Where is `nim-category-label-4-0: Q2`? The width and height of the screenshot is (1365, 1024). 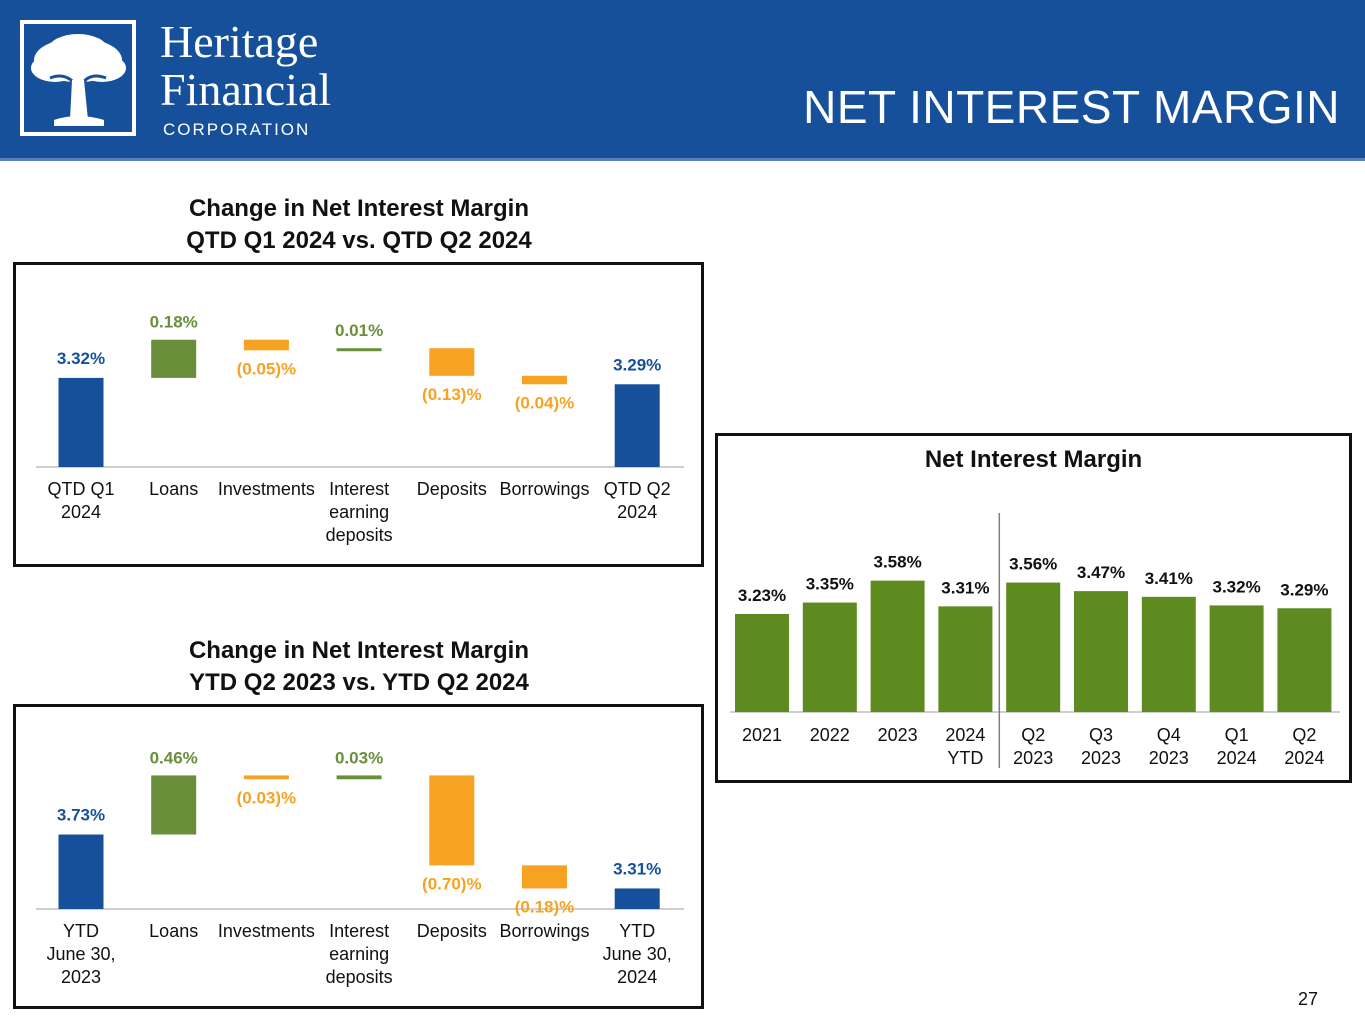
nim-category-label-4-0: Q2 is located at coordinates (1033, 735).